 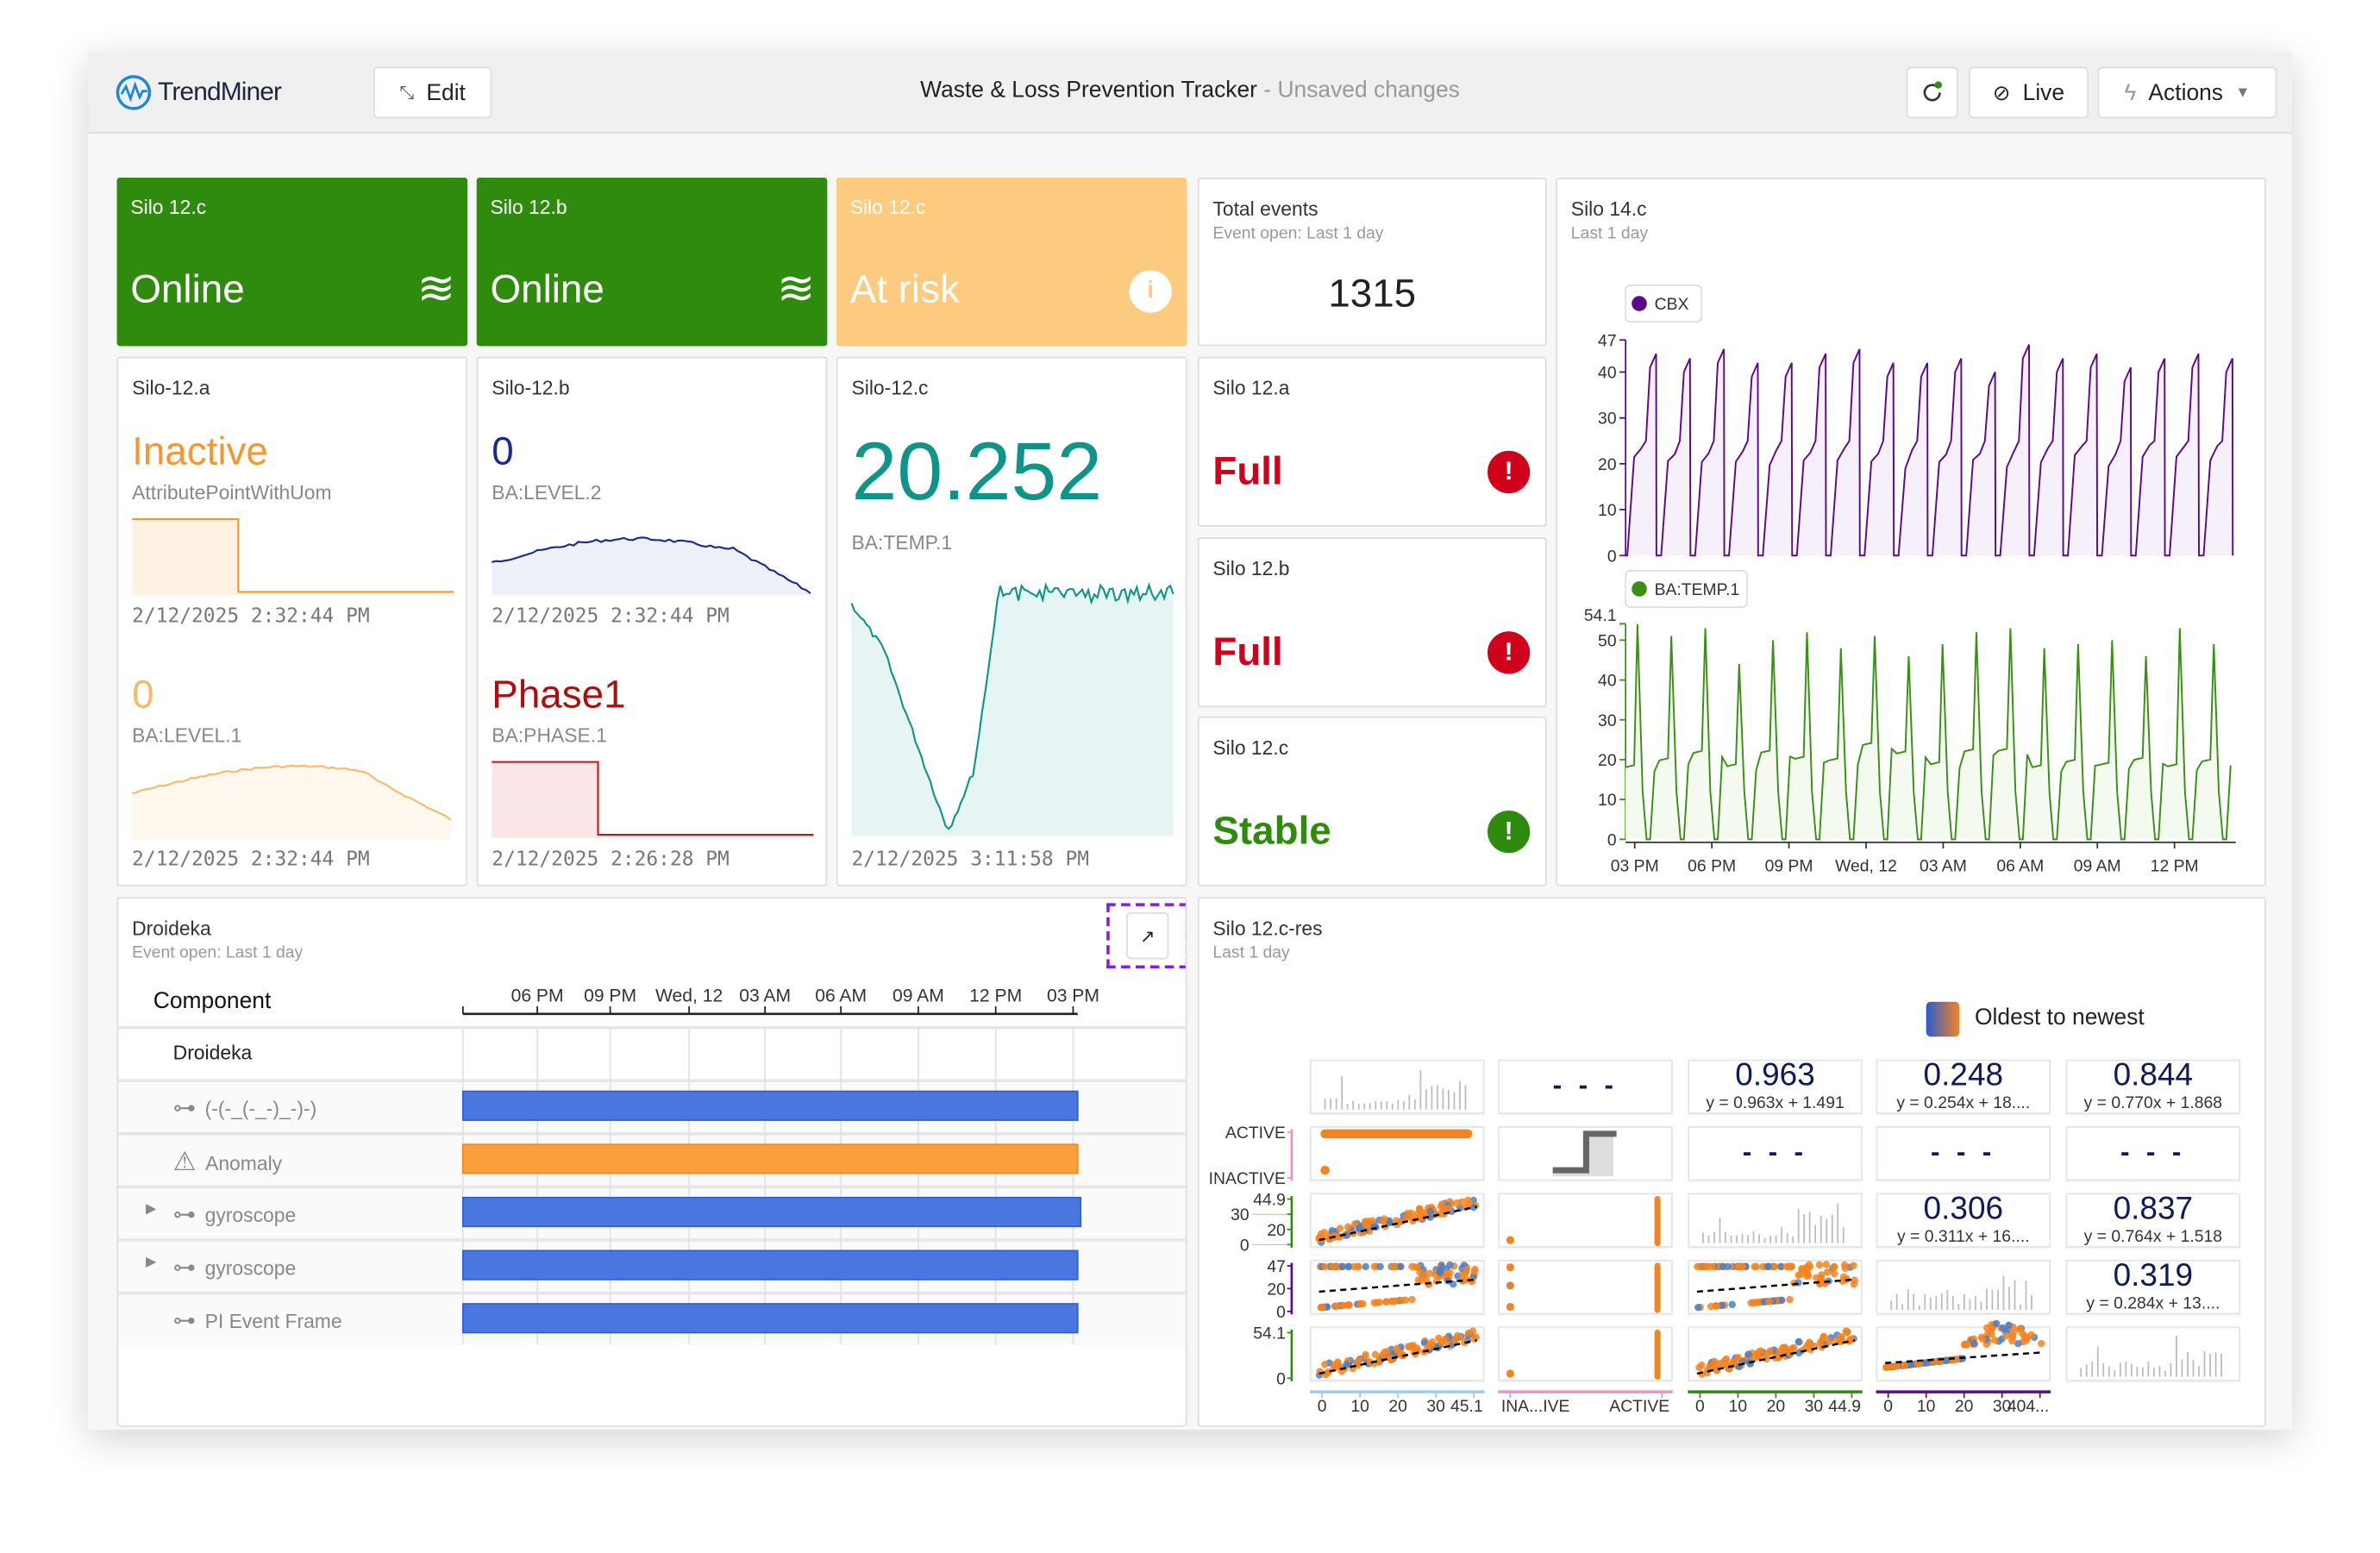 What do you see at coordinates (2028, 93) in the screenshot?
I see `live-button: ⊘ Live` at bounding box center [2028, 93].